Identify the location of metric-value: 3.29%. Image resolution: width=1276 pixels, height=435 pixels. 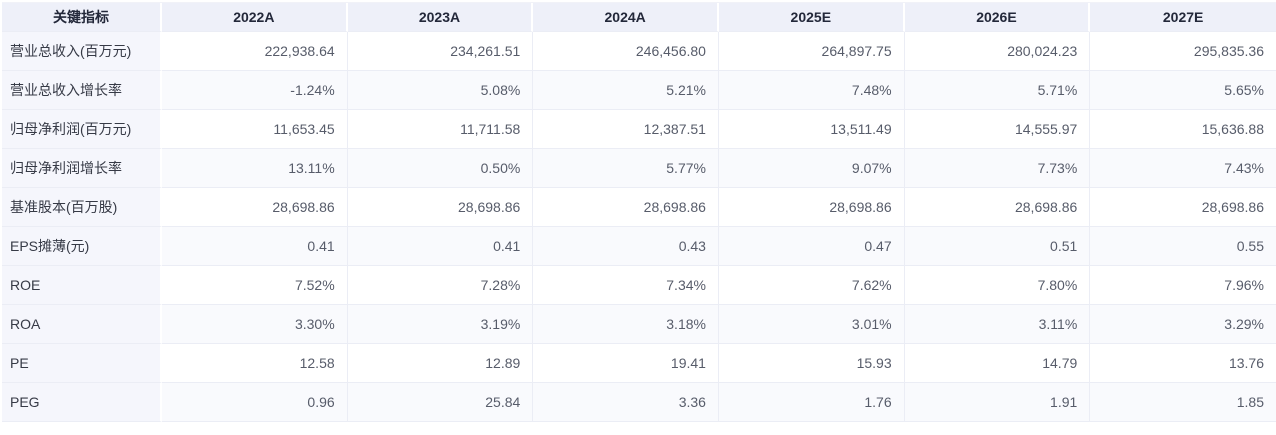
(1183, 324).